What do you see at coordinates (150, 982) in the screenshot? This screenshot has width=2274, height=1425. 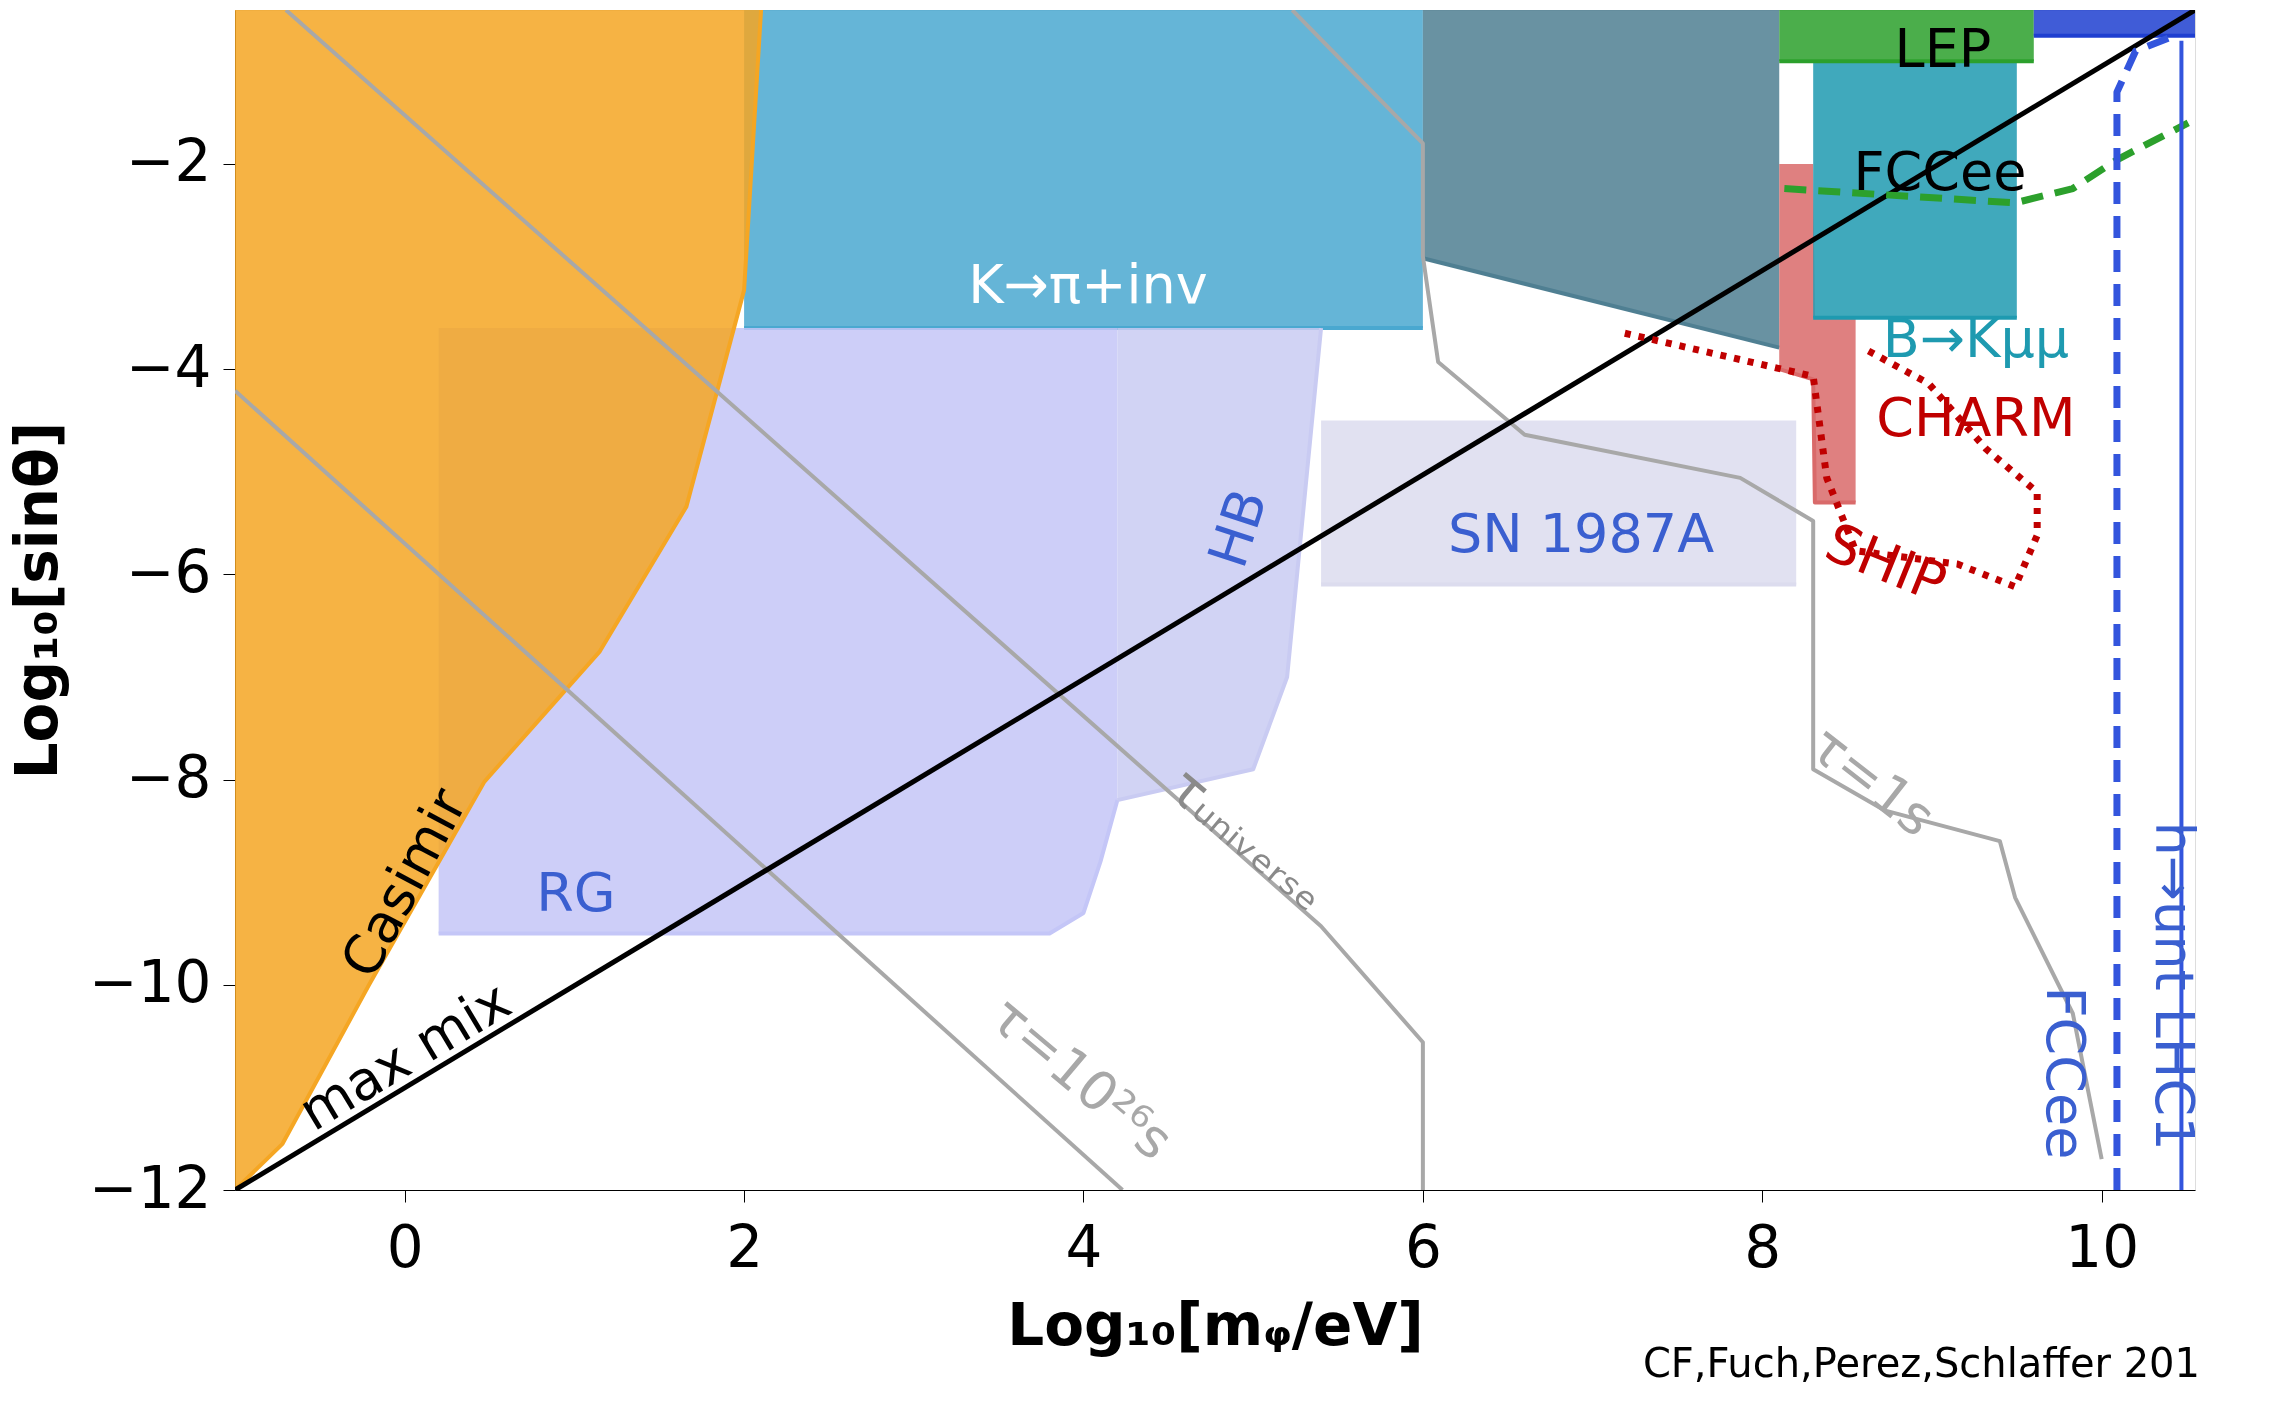 I see `y-tick-label: −10` at bounding box center [150, 982].